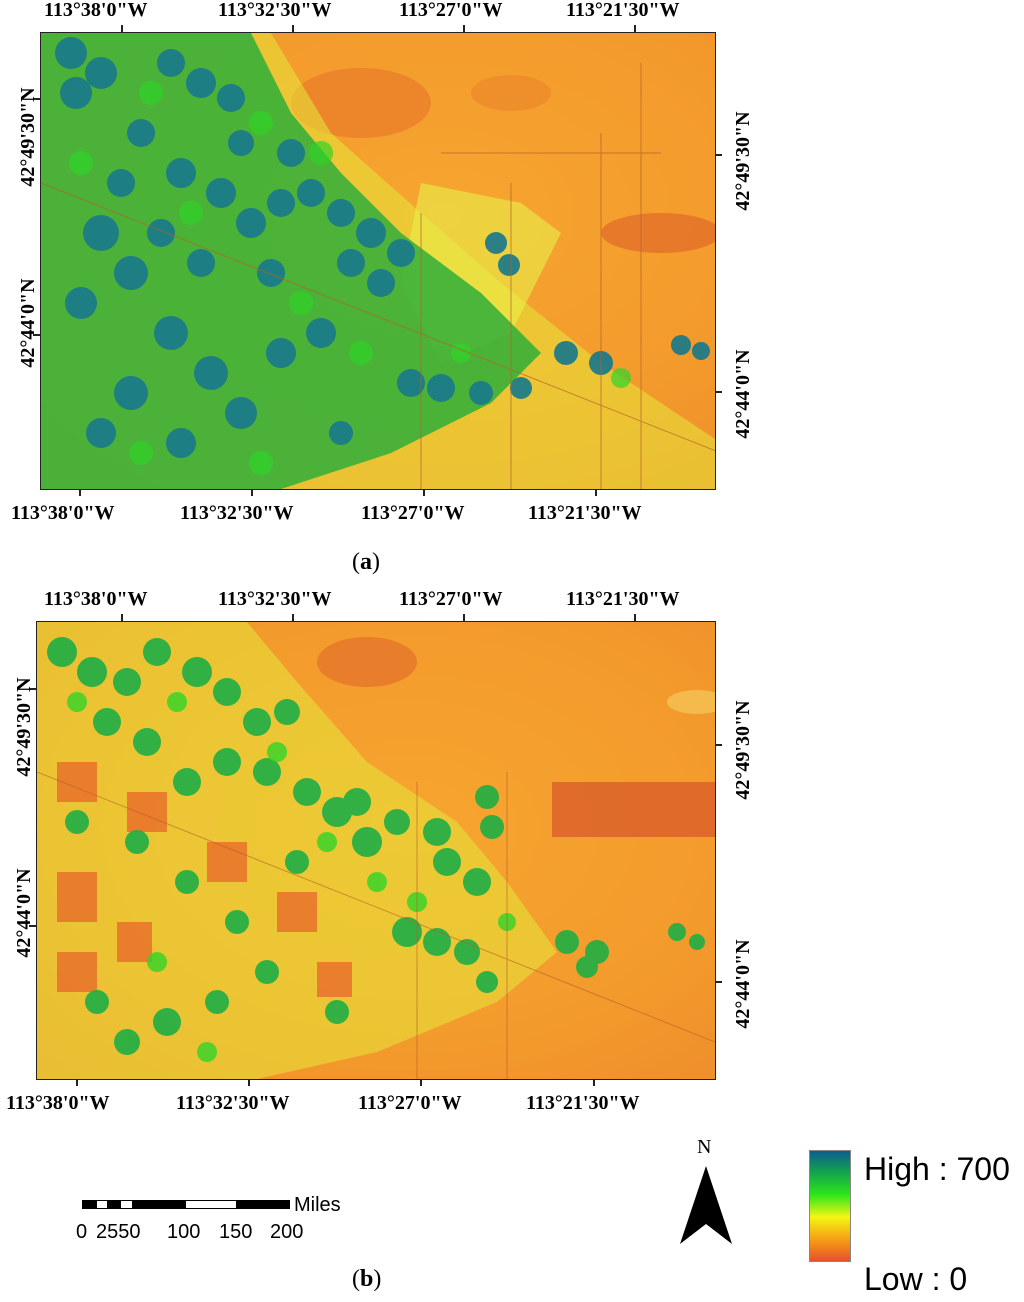 The width and height of the screenshot is (1024, 1302). I want to click on scale-tick-label: 150, so click(236, 1232).